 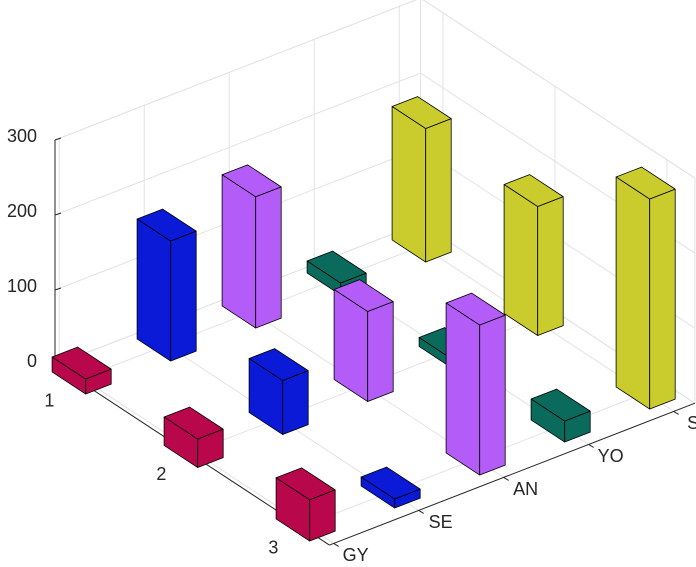 What do you see at coordinates (22, 136) in the screenshot?
I see `z-tick-label: 300` at bounding box center [22, 136].